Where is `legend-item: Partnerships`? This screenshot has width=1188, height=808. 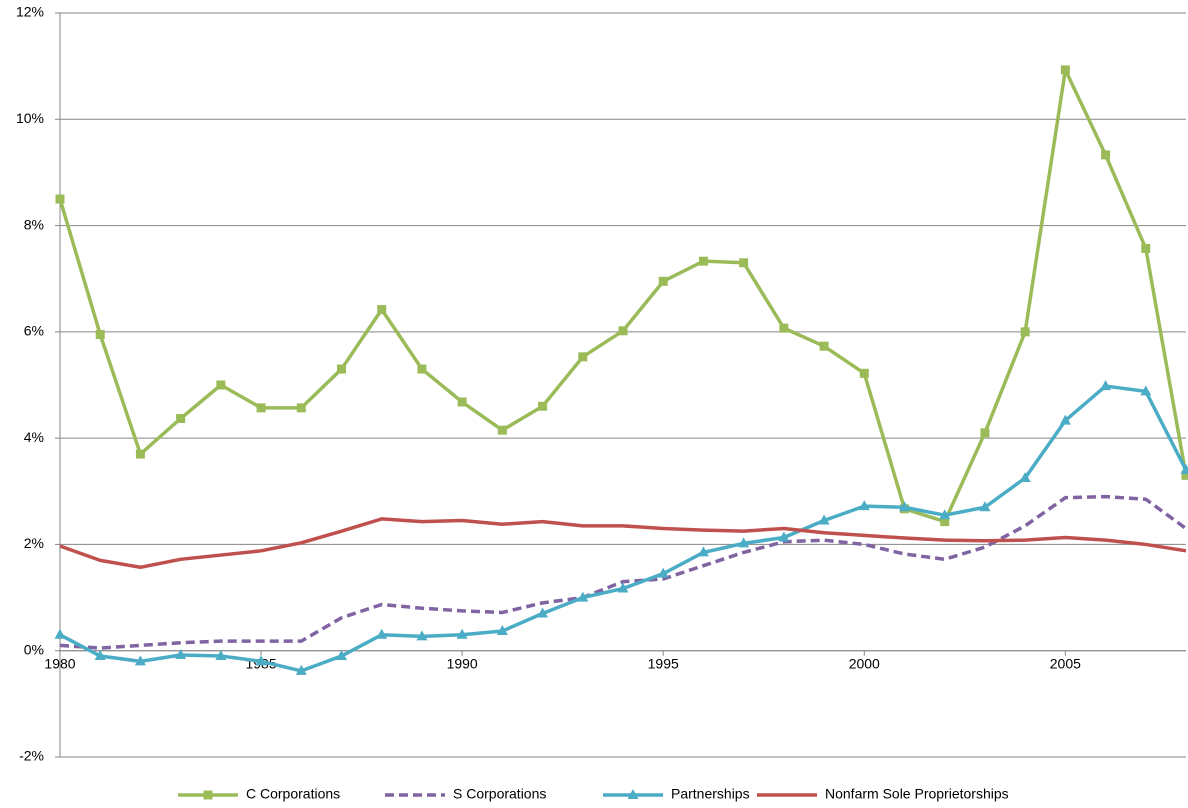
legend-item: Partnerships is located at coordinates (676, 794).